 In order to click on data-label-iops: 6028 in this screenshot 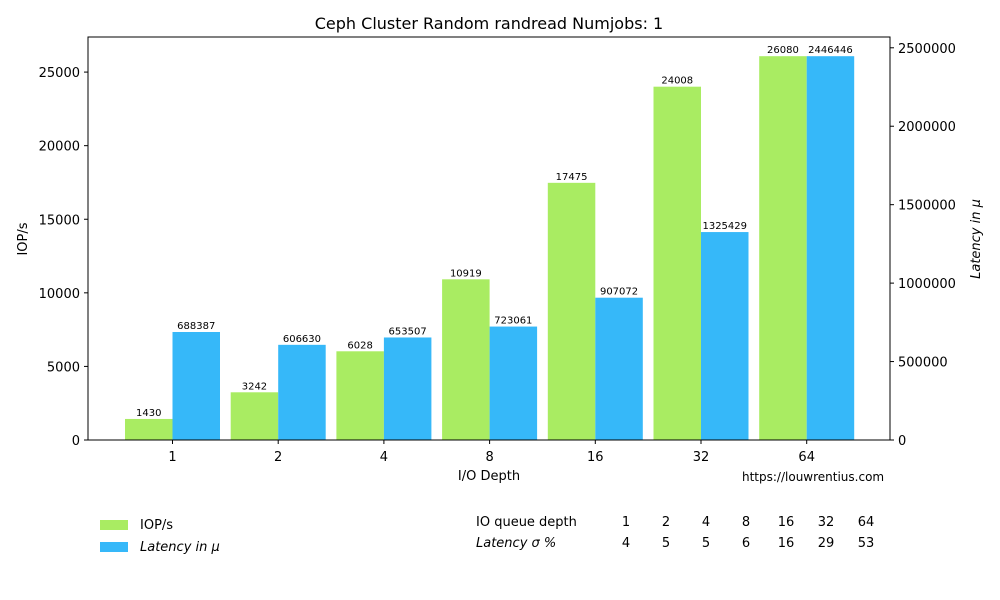, I will do `click(359, 345)`.